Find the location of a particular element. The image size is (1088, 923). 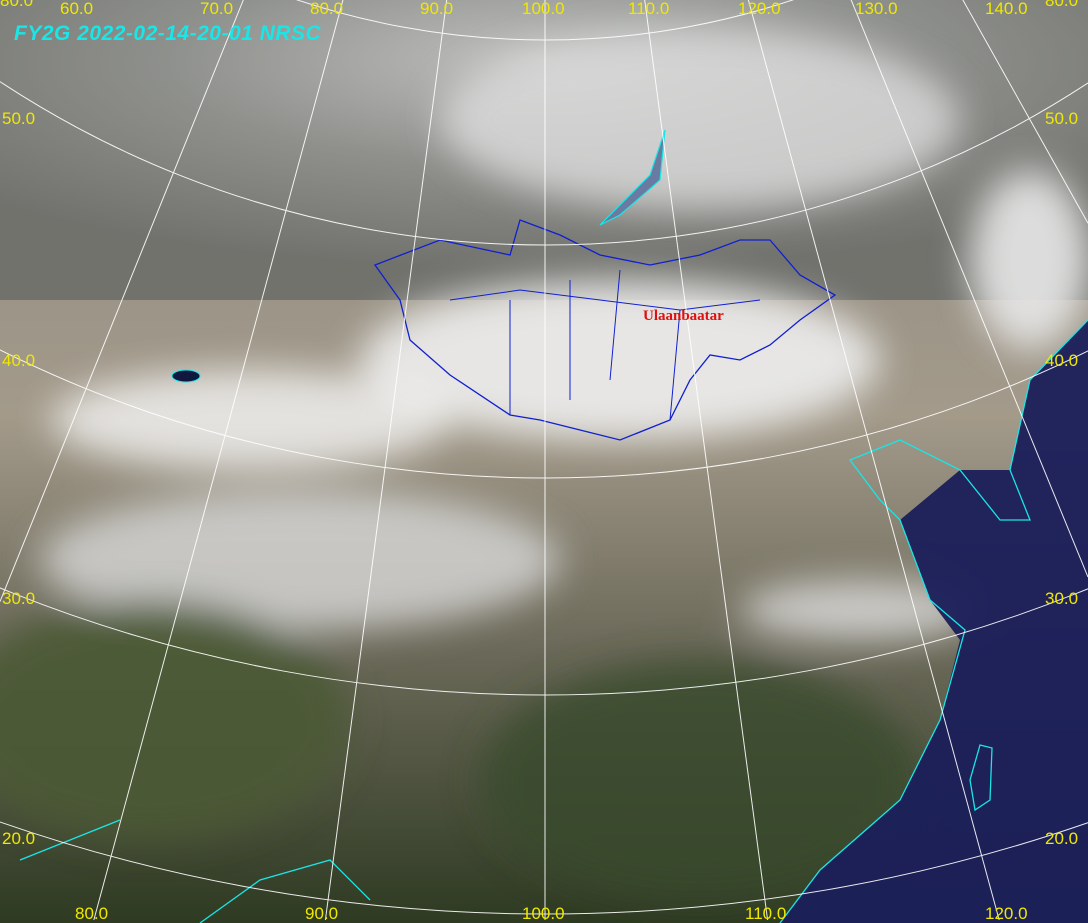

left-grid-label: 30.0 is located at coordinates (19, 598).